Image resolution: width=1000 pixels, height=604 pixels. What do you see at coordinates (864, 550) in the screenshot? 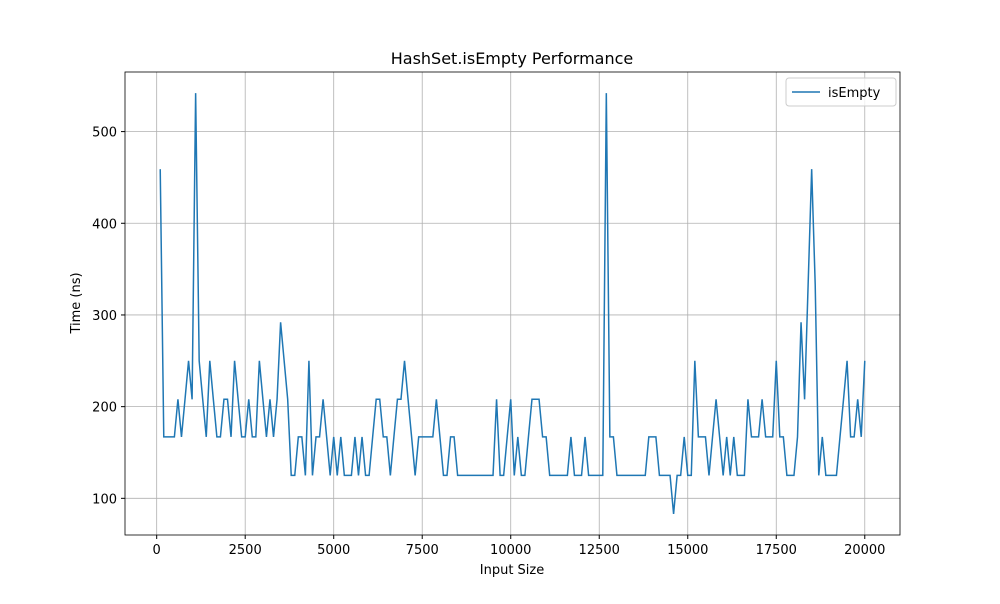
I see `x-tick-label: 20000` at bounding box center [864, 550].